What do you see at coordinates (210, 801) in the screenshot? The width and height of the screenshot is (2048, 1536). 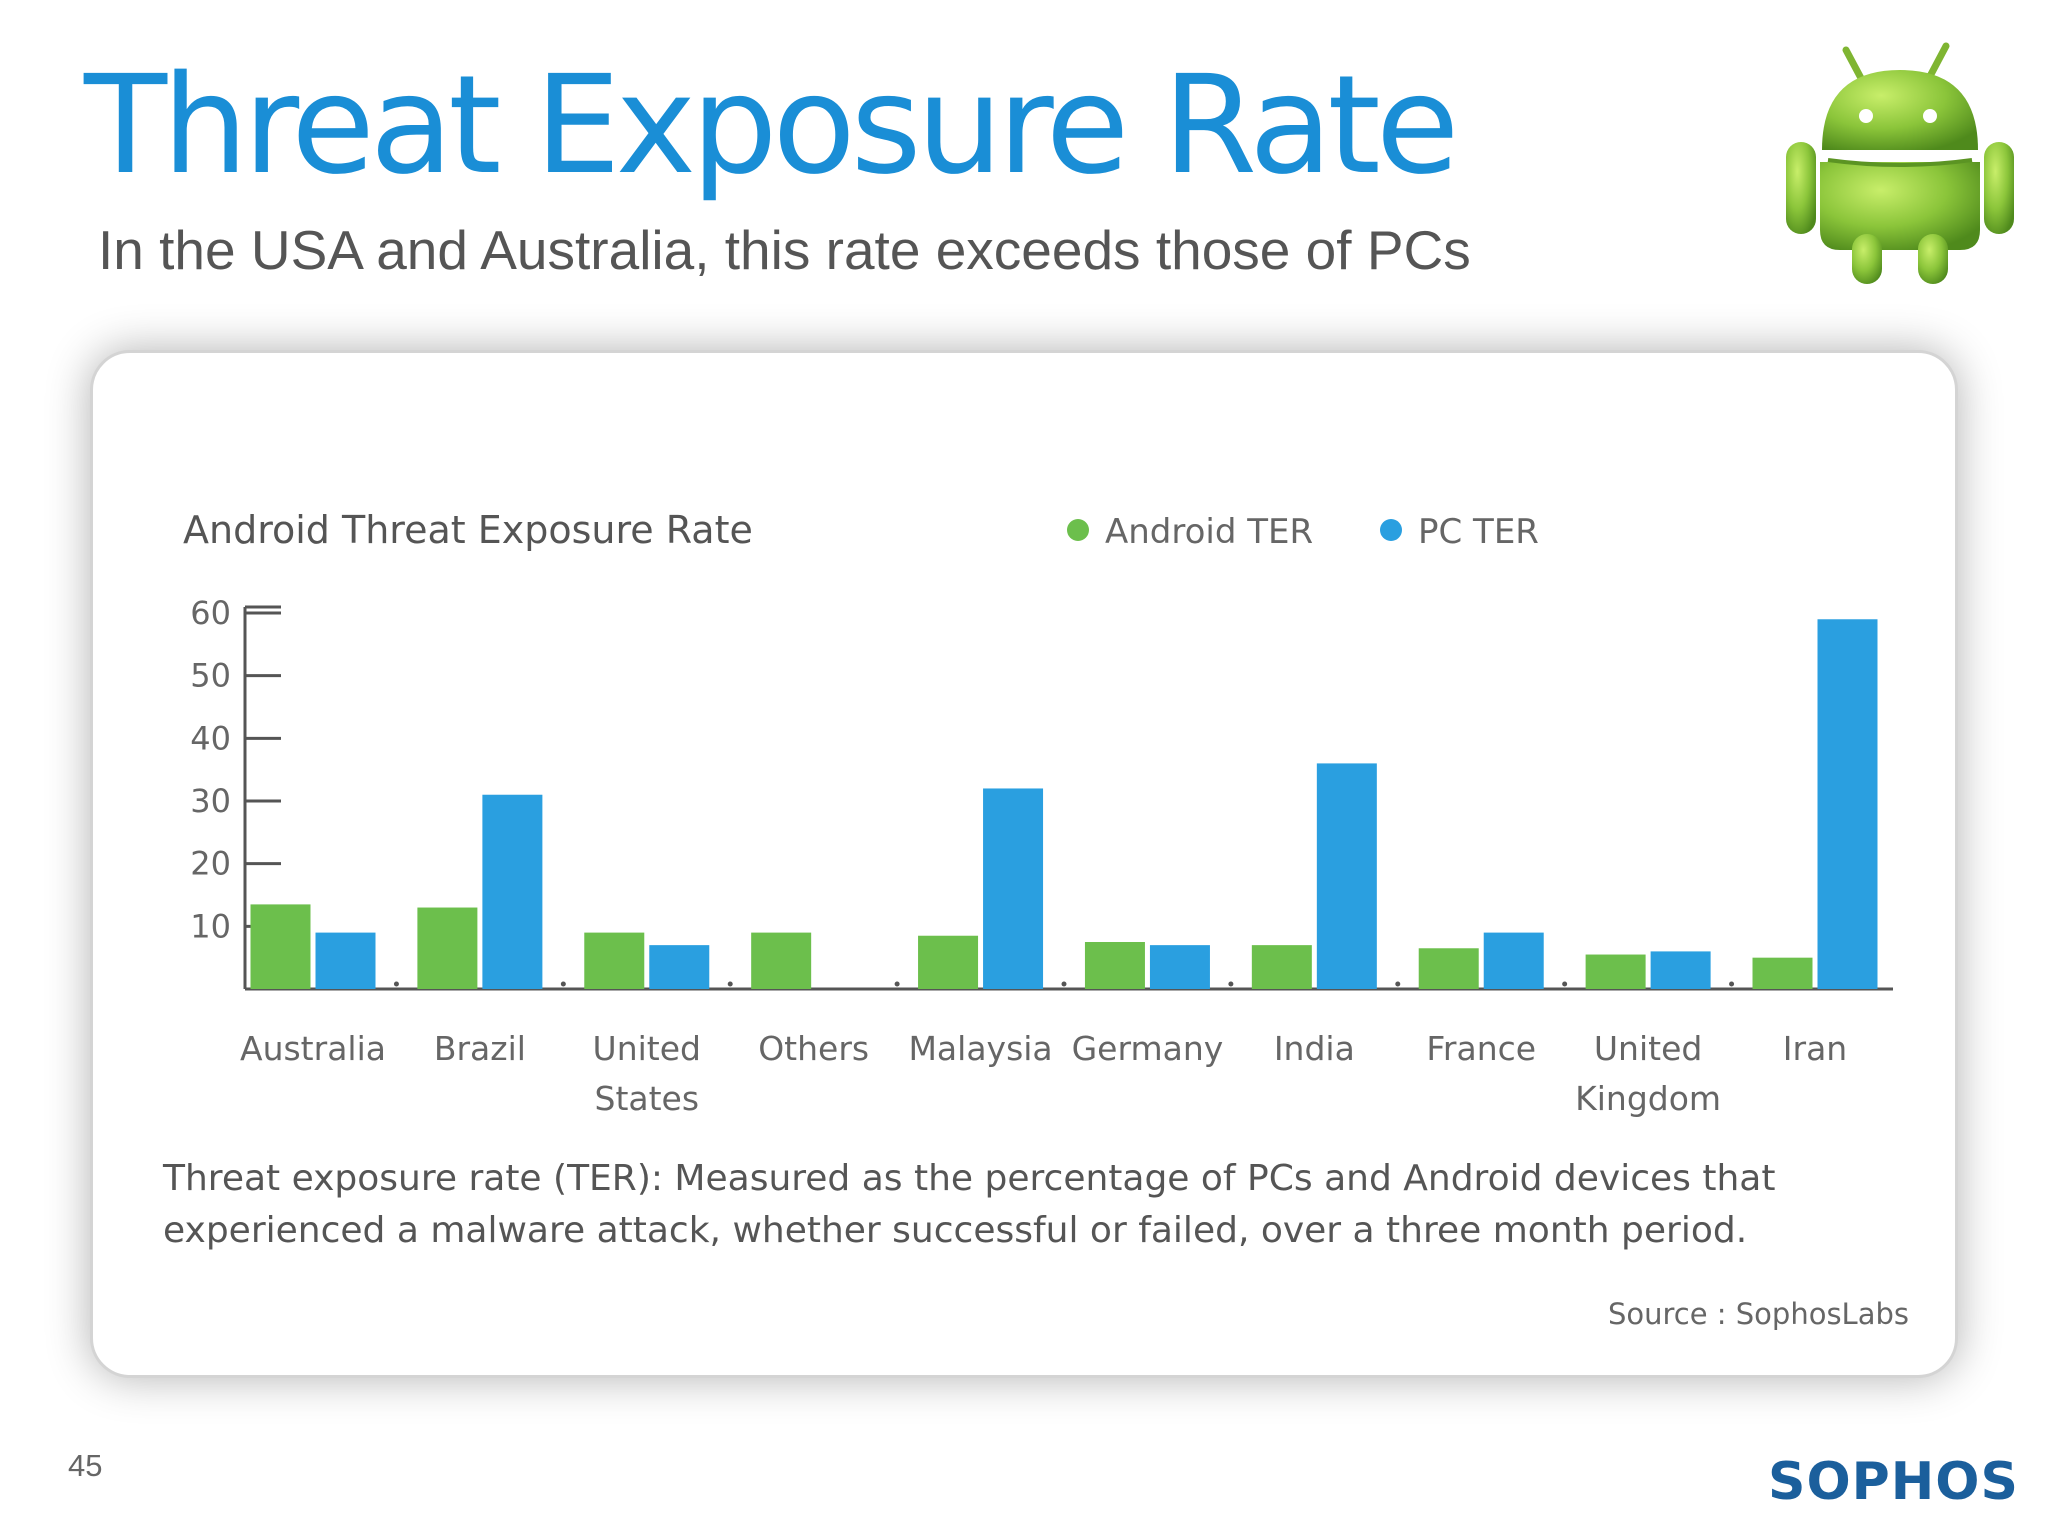 I see `y-tick-label: 30` at bounding box center [210, 801].